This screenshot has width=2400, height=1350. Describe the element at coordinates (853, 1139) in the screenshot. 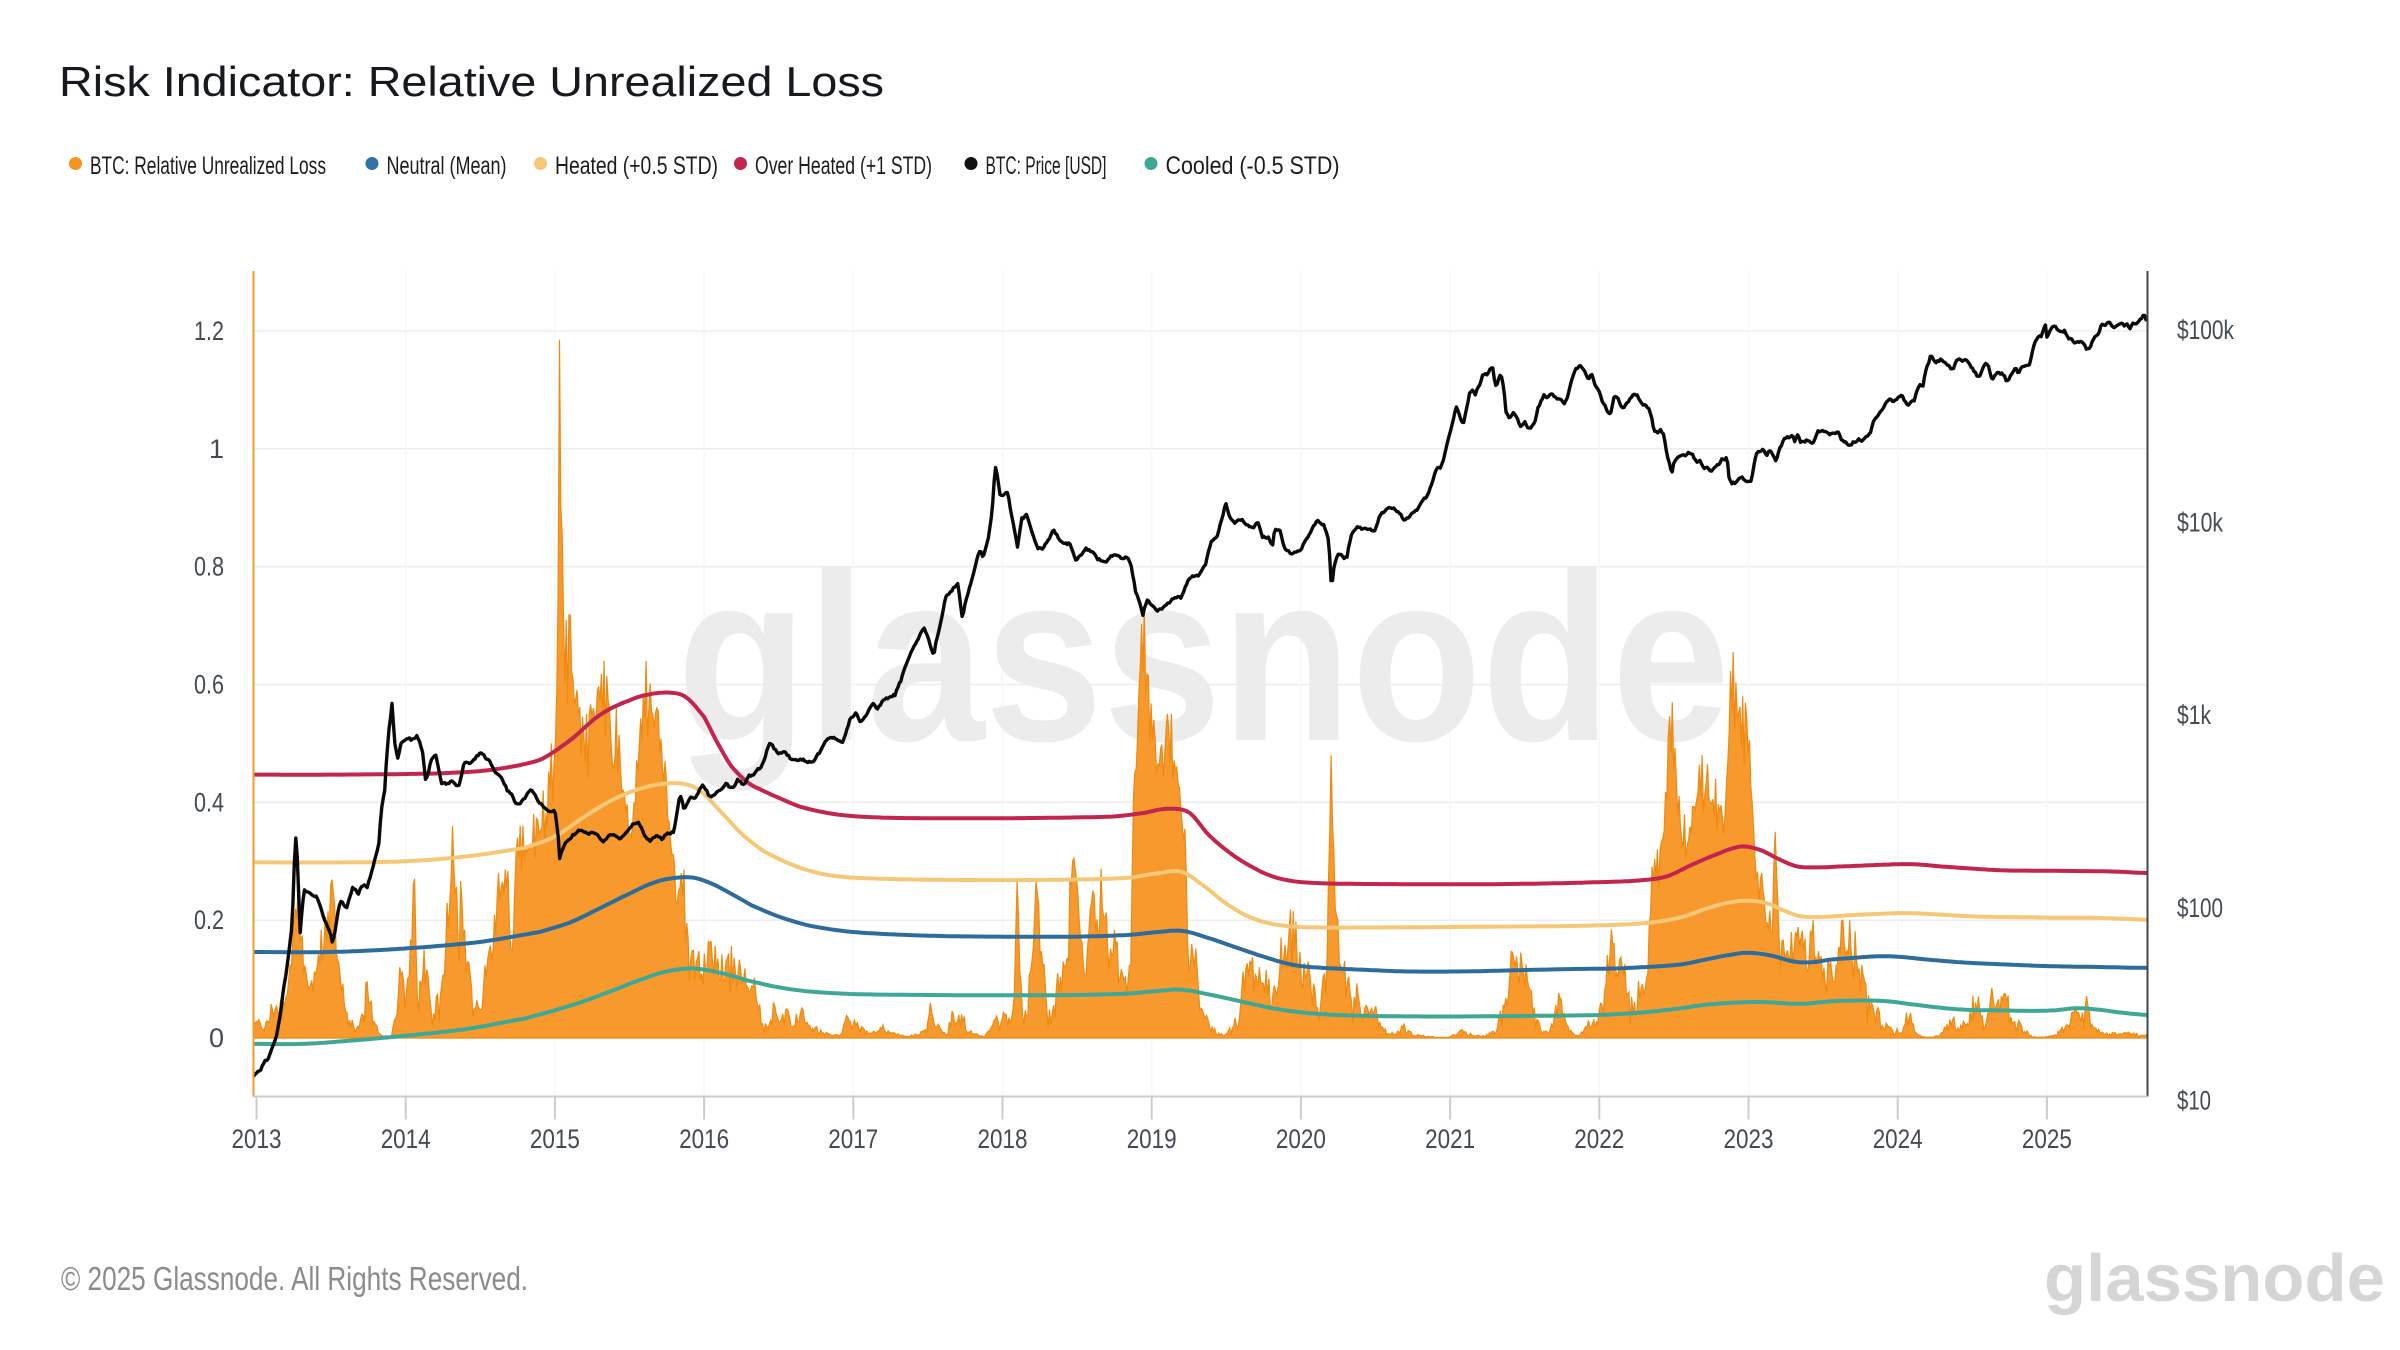

I see `svg-text: 2017` at that location.